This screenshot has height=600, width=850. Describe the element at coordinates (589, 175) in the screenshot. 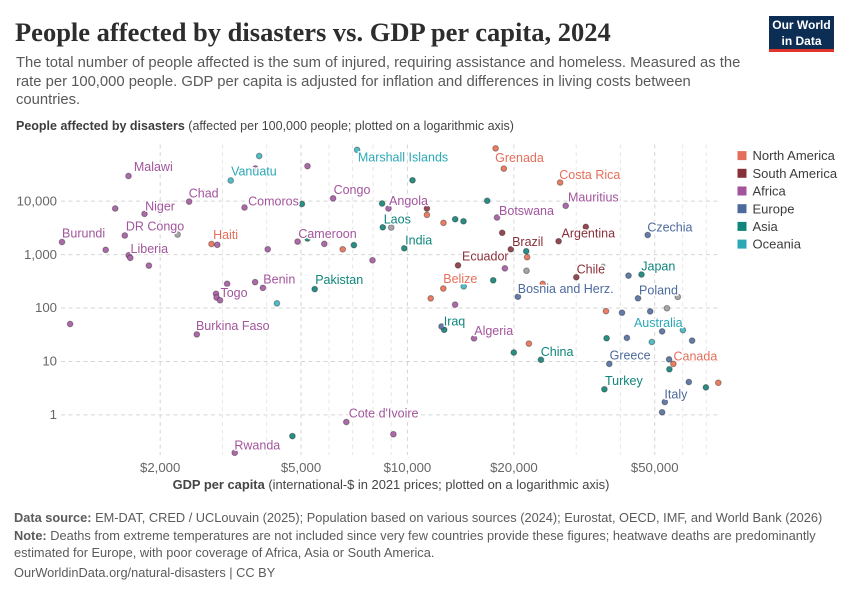

I see `svg-text: Costa Rica` at that location.